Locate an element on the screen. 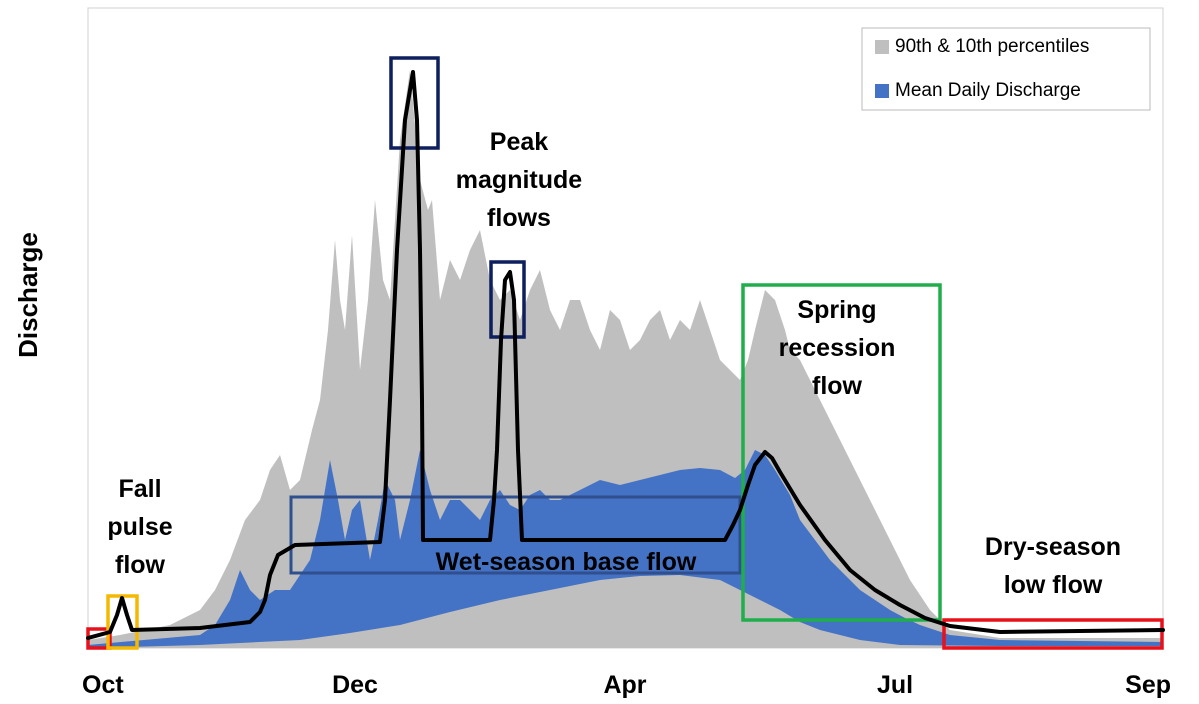  x-tick-label: Jul is located at coordinates (895, 685).